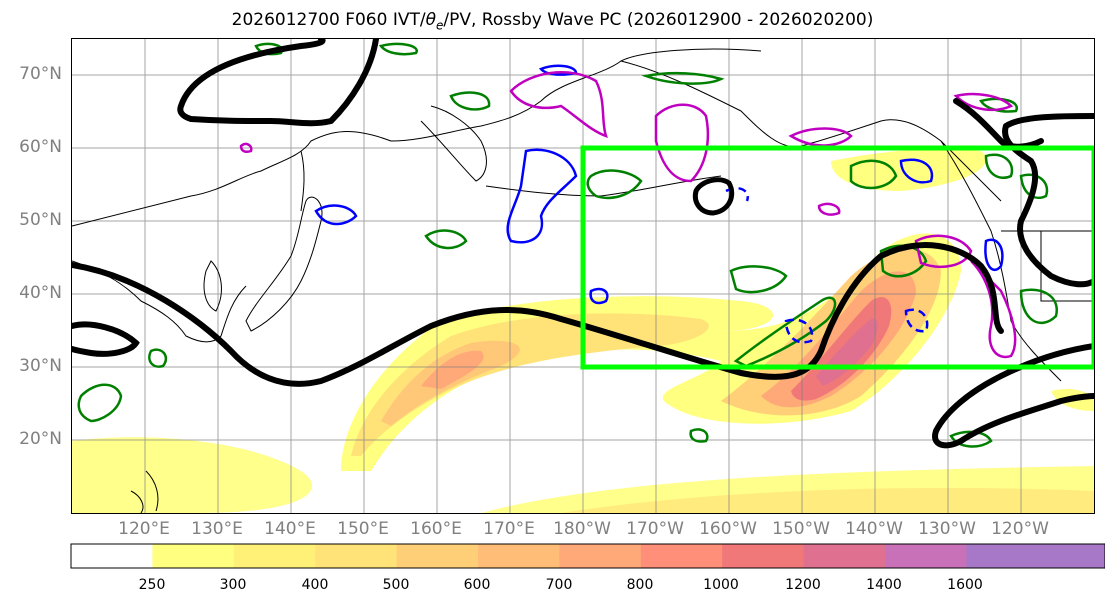 This screenshot has width=1105, height=606. What do you see at coordinates (396, 585) in the screenshot?
I see `colorbar-tick-500: 500` at bounding box center [396, 585].